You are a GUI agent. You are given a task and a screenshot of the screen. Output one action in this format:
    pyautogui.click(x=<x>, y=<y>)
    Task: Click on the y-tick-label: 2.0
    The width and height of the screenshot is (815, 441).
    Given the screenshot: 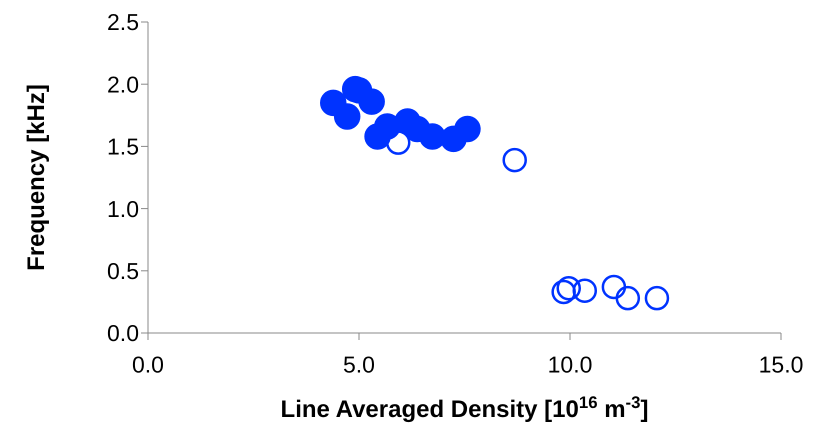 What is the action you would take?
    pyautogui.click(x=123, y=84)
    